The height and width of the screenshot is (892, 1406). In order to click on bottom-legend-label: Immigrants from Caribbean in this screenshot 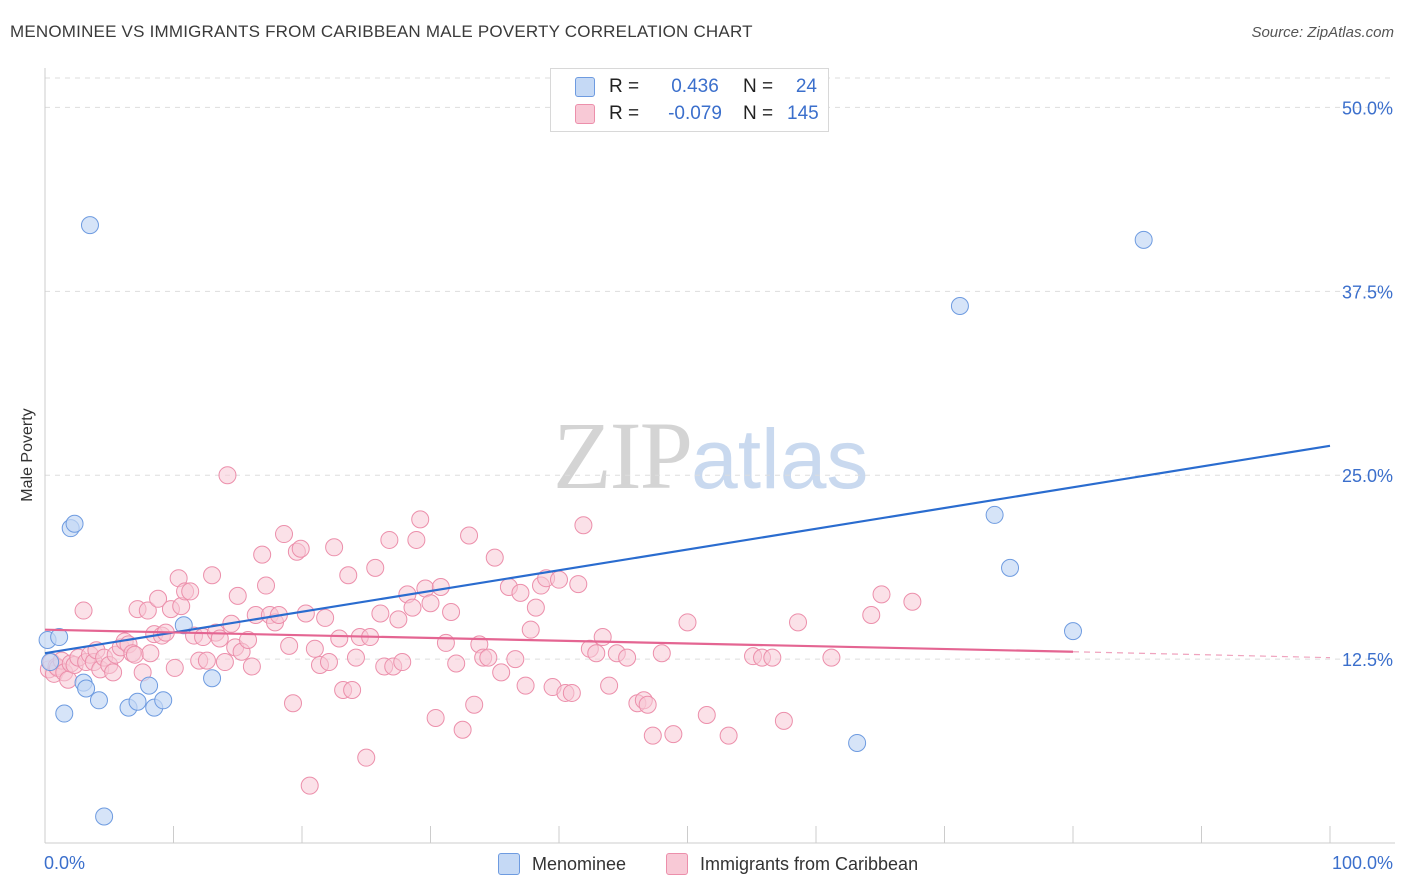, I will do `click(809, 863)`.